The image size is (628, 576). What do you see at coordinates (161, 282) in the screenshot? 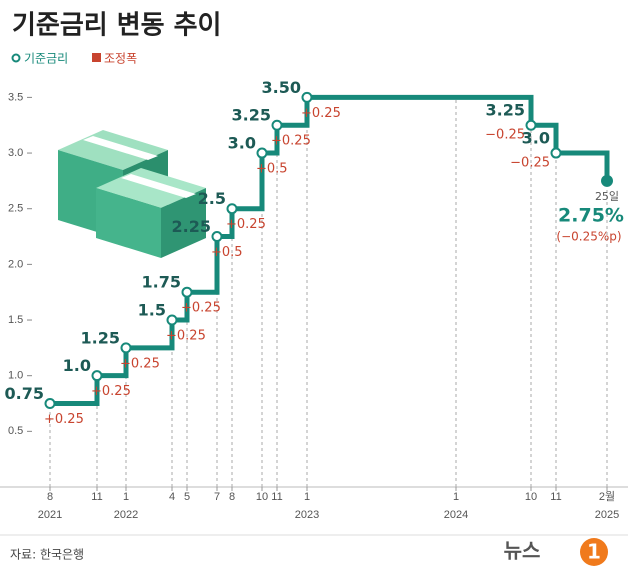
I see `value-label: 1.75` at bounding box center [161, 282].